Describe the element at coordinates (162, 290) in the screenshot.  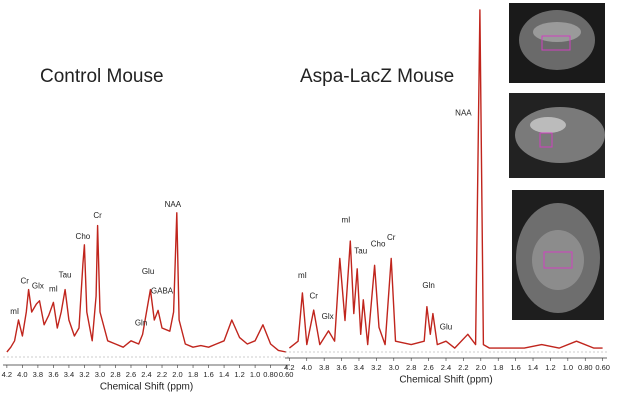
I see `peak-label: GABA` at that location.